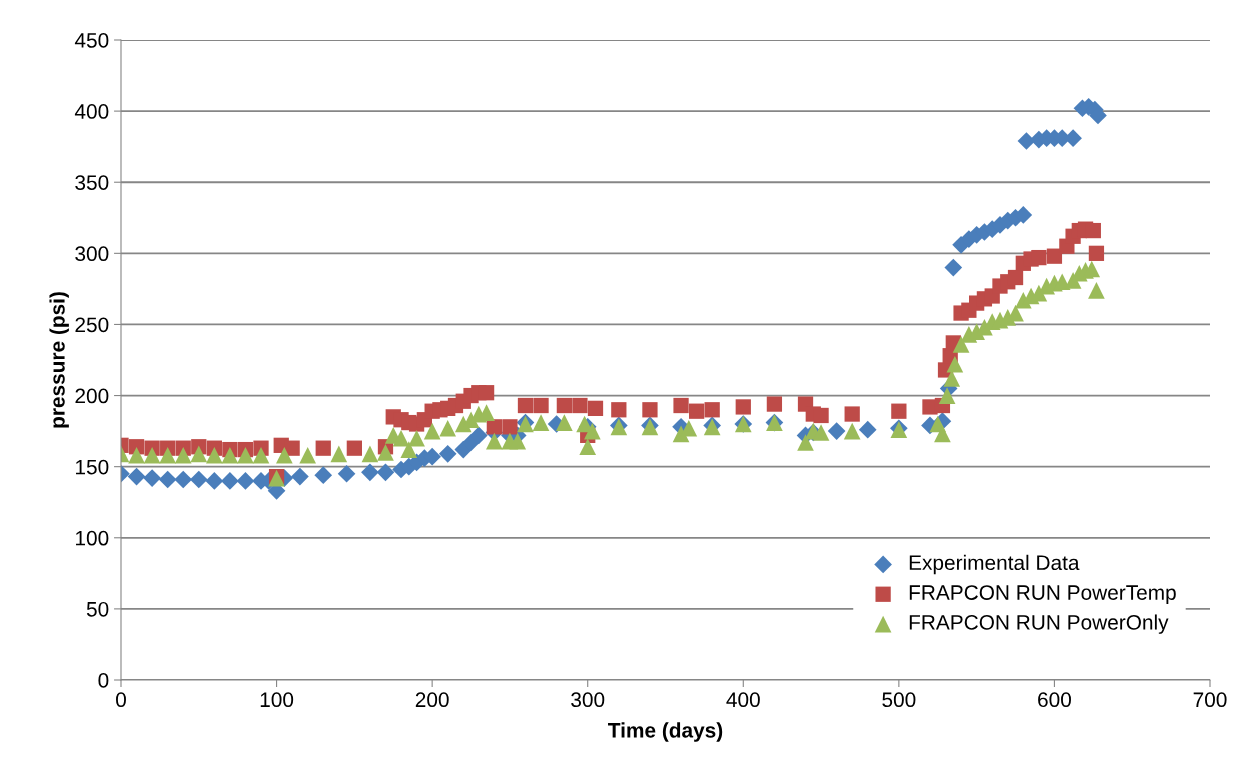 The image size is (1254, 778). What do you see at coordinates (59, 360) in the screenshot?
I see `y-axis-title: pressure (psi)` at bounding box center [59, 360].